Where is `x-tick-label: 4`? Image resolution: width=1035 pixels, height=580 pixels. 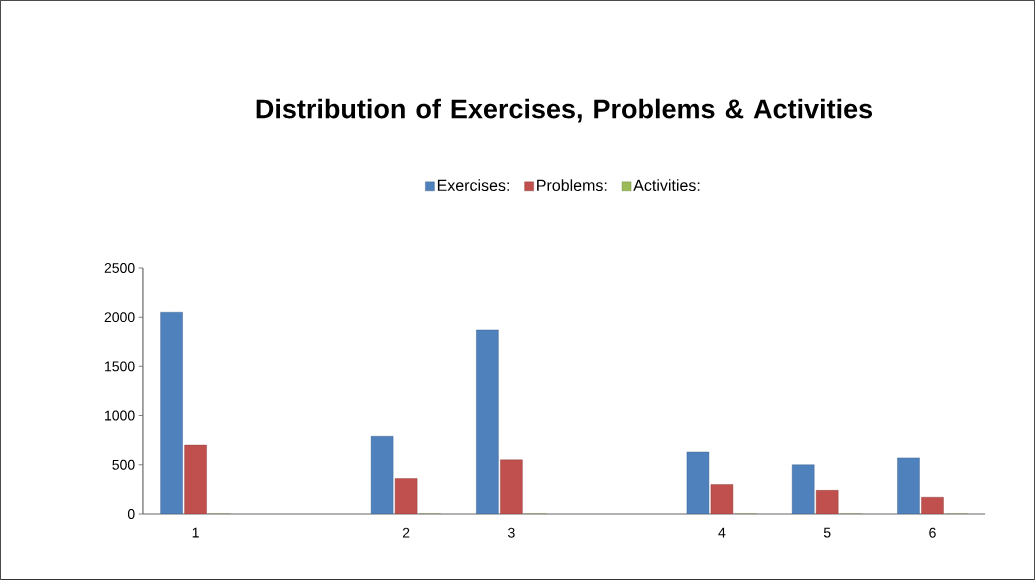 x-tick-label: 4 is located at coordinates (722, 532).